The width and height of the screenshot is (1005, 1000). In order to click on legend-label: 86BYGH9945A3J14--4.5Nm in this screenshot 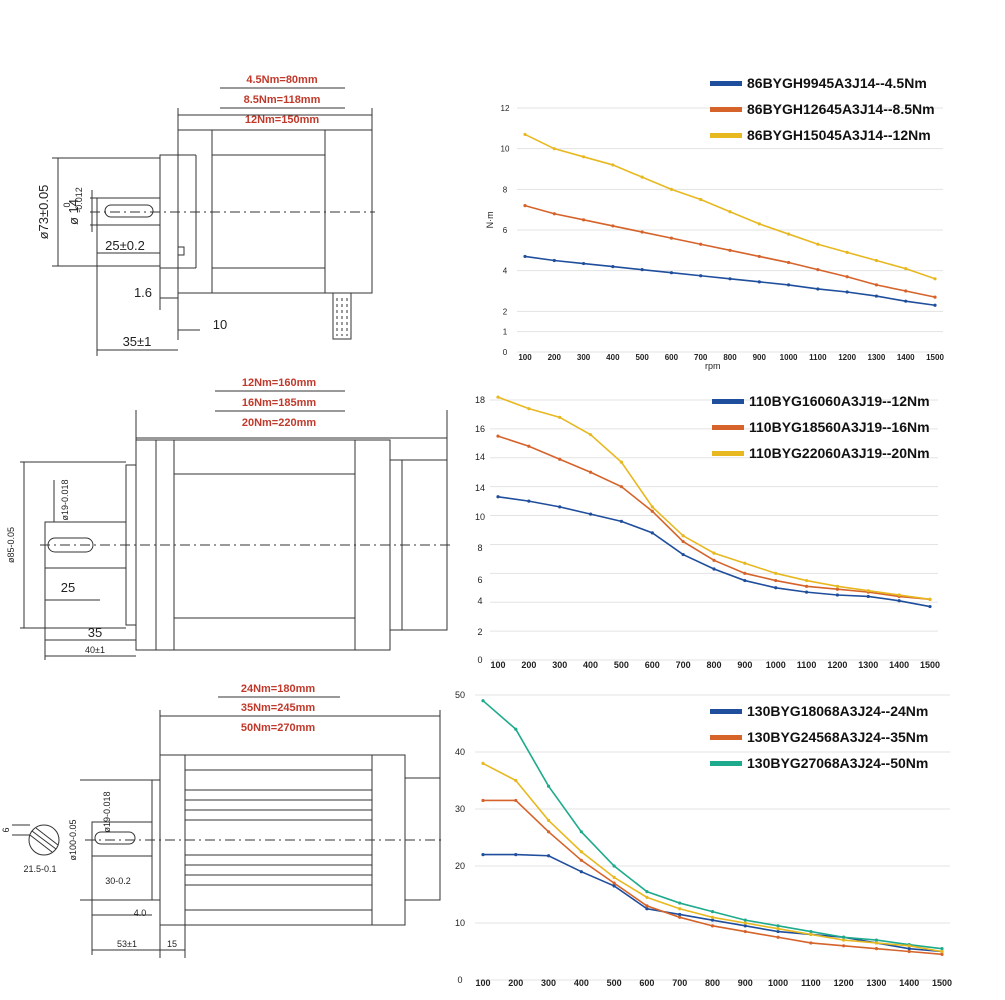, I will do `click(837, 83)`.